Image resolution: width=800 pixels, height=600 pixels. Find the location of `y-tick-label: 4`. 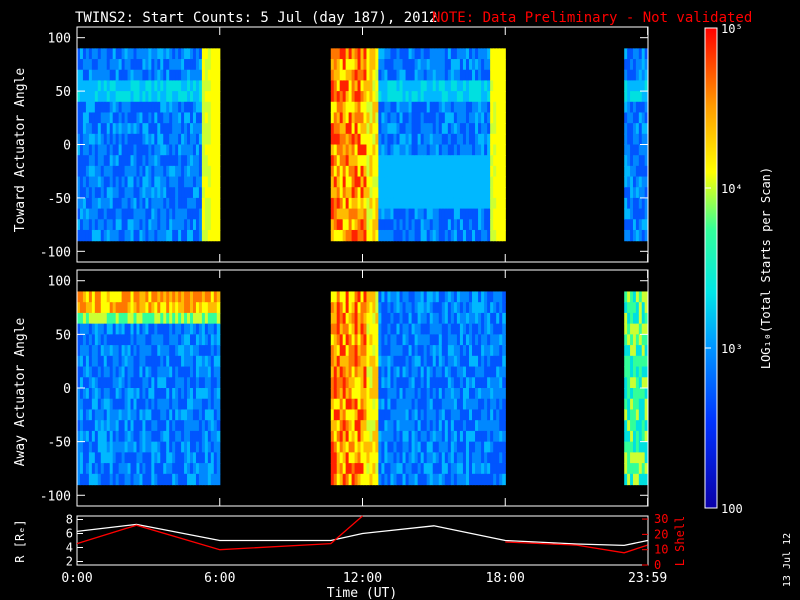

y-tick-label: 4 is located at coordinates (69, 548).